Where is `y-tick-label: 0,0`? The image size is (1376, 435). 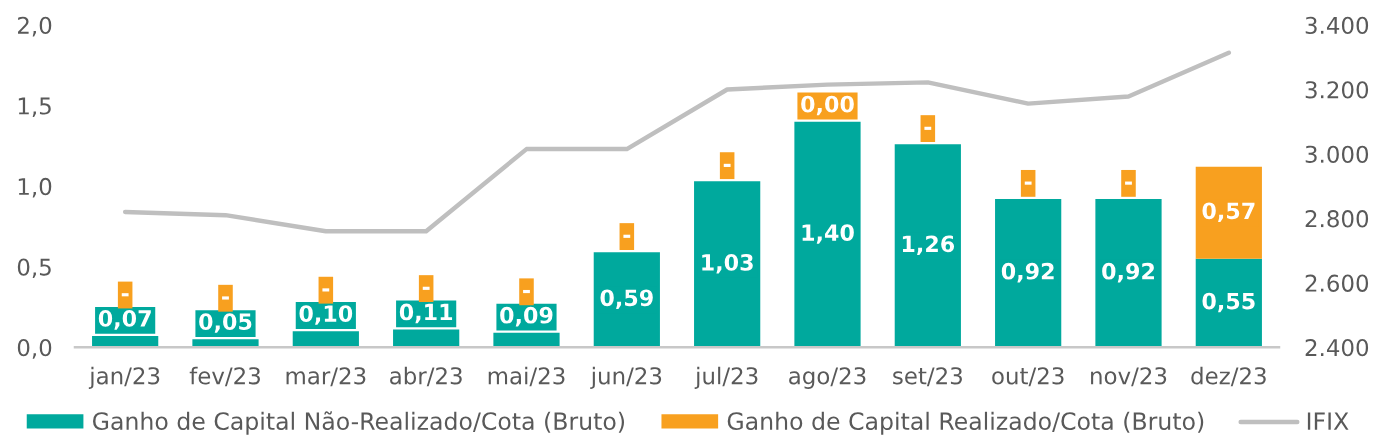
y-tick-label: 0,0 is located at coordinates (34, 349).